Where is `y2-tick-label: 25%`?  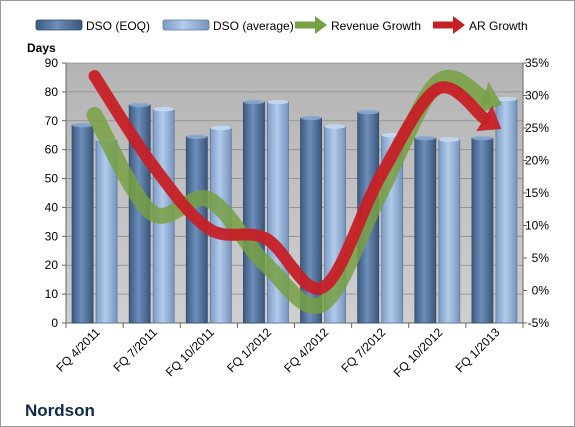 y2-tick-label: 25% is located at coordinates (537, 128).